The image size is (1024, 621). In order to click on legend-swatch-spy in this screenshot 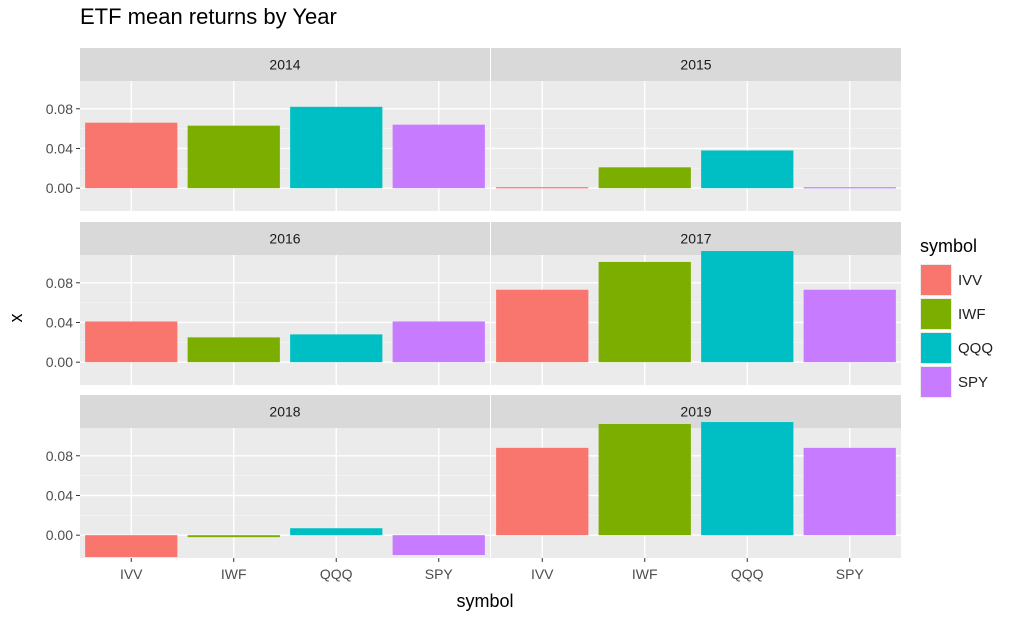, I will do `click(936, 382)`.